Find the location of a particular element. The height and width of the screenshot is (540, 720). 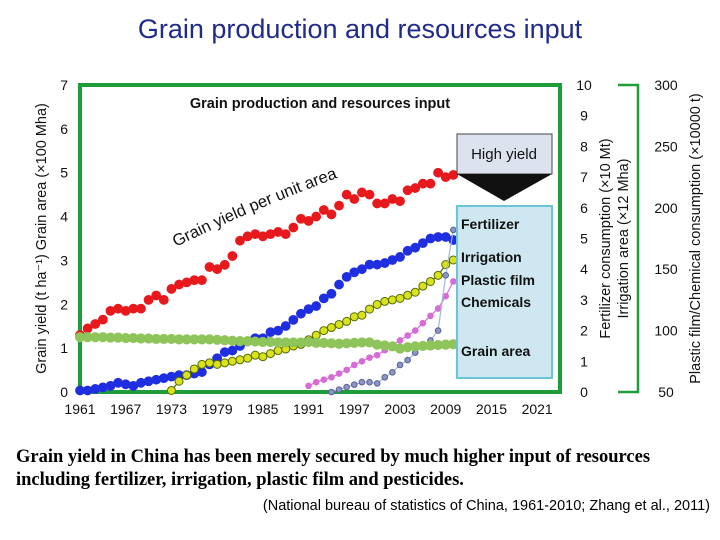

legend-item: Grain area is located at coordinates (495, 351).